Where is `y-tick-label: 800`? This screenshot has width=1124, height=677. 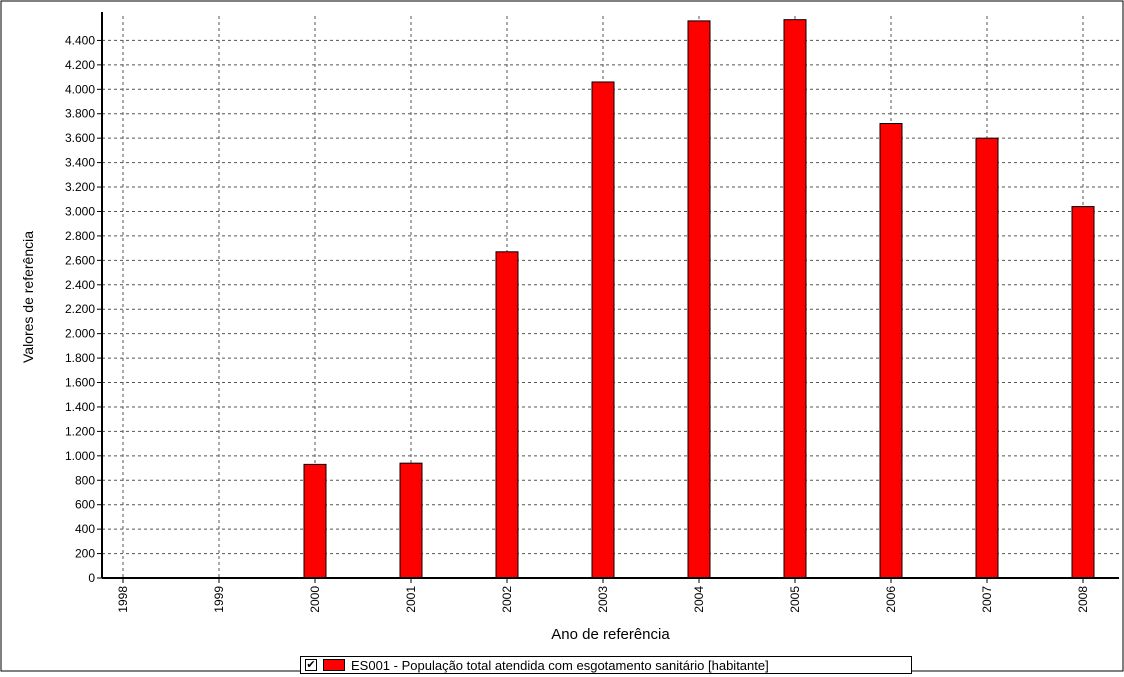
y-tick-label: 800 is located at coordinates (85, 480).